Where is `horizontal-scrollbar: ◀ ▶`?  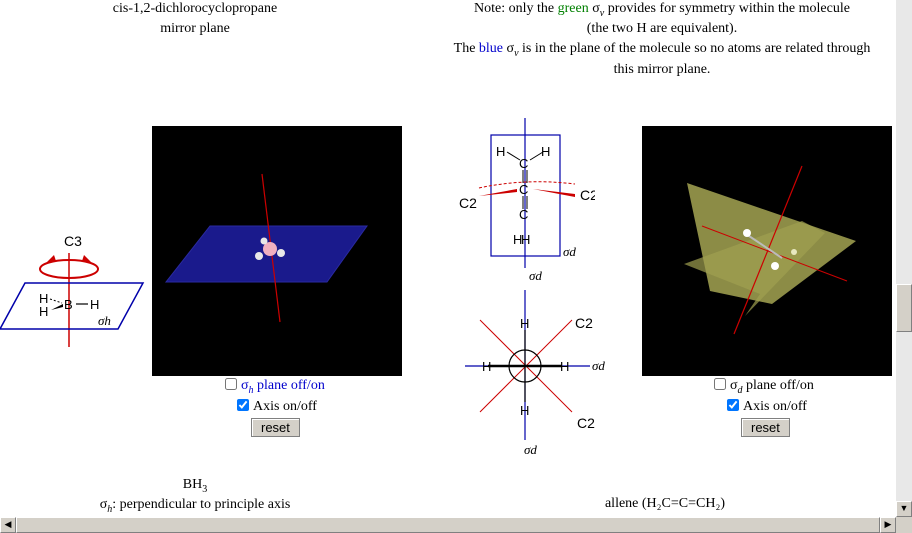 horizontal-scrollbar: ◀ ▶ is located at coordinates (448, 525).